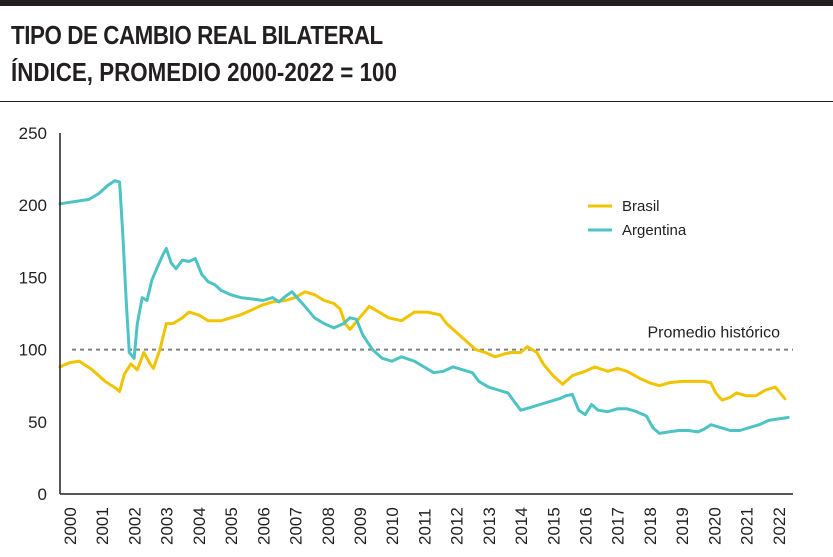  I want to click on x-tick-label: 2012, so click(457, 526).